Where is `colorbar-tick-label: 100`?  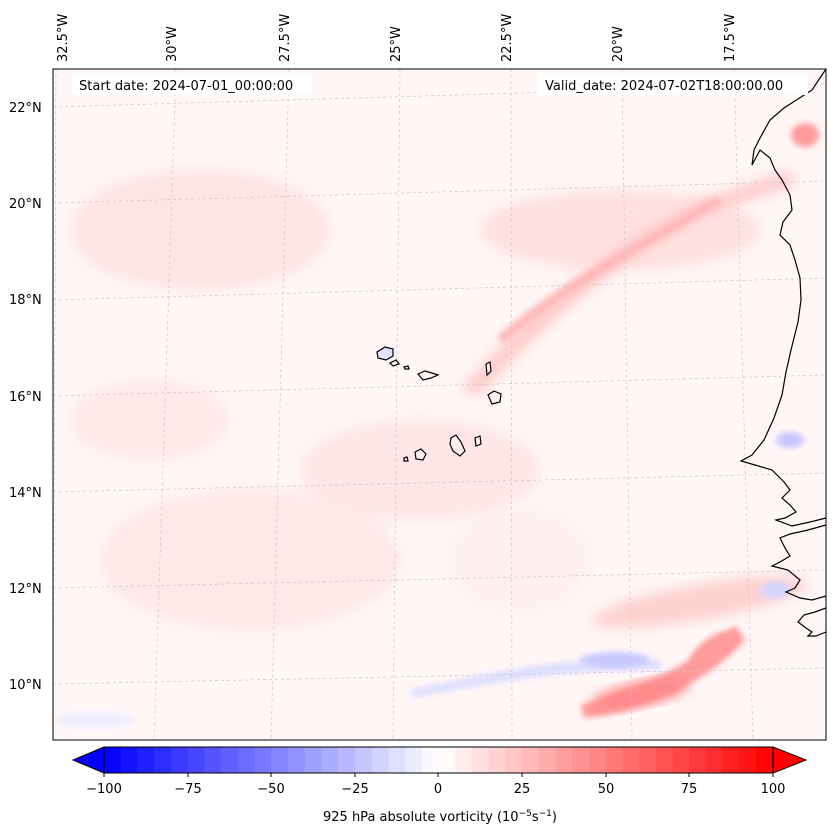 colorbar-tick-label: 100 is located at coordinates (773, 789).